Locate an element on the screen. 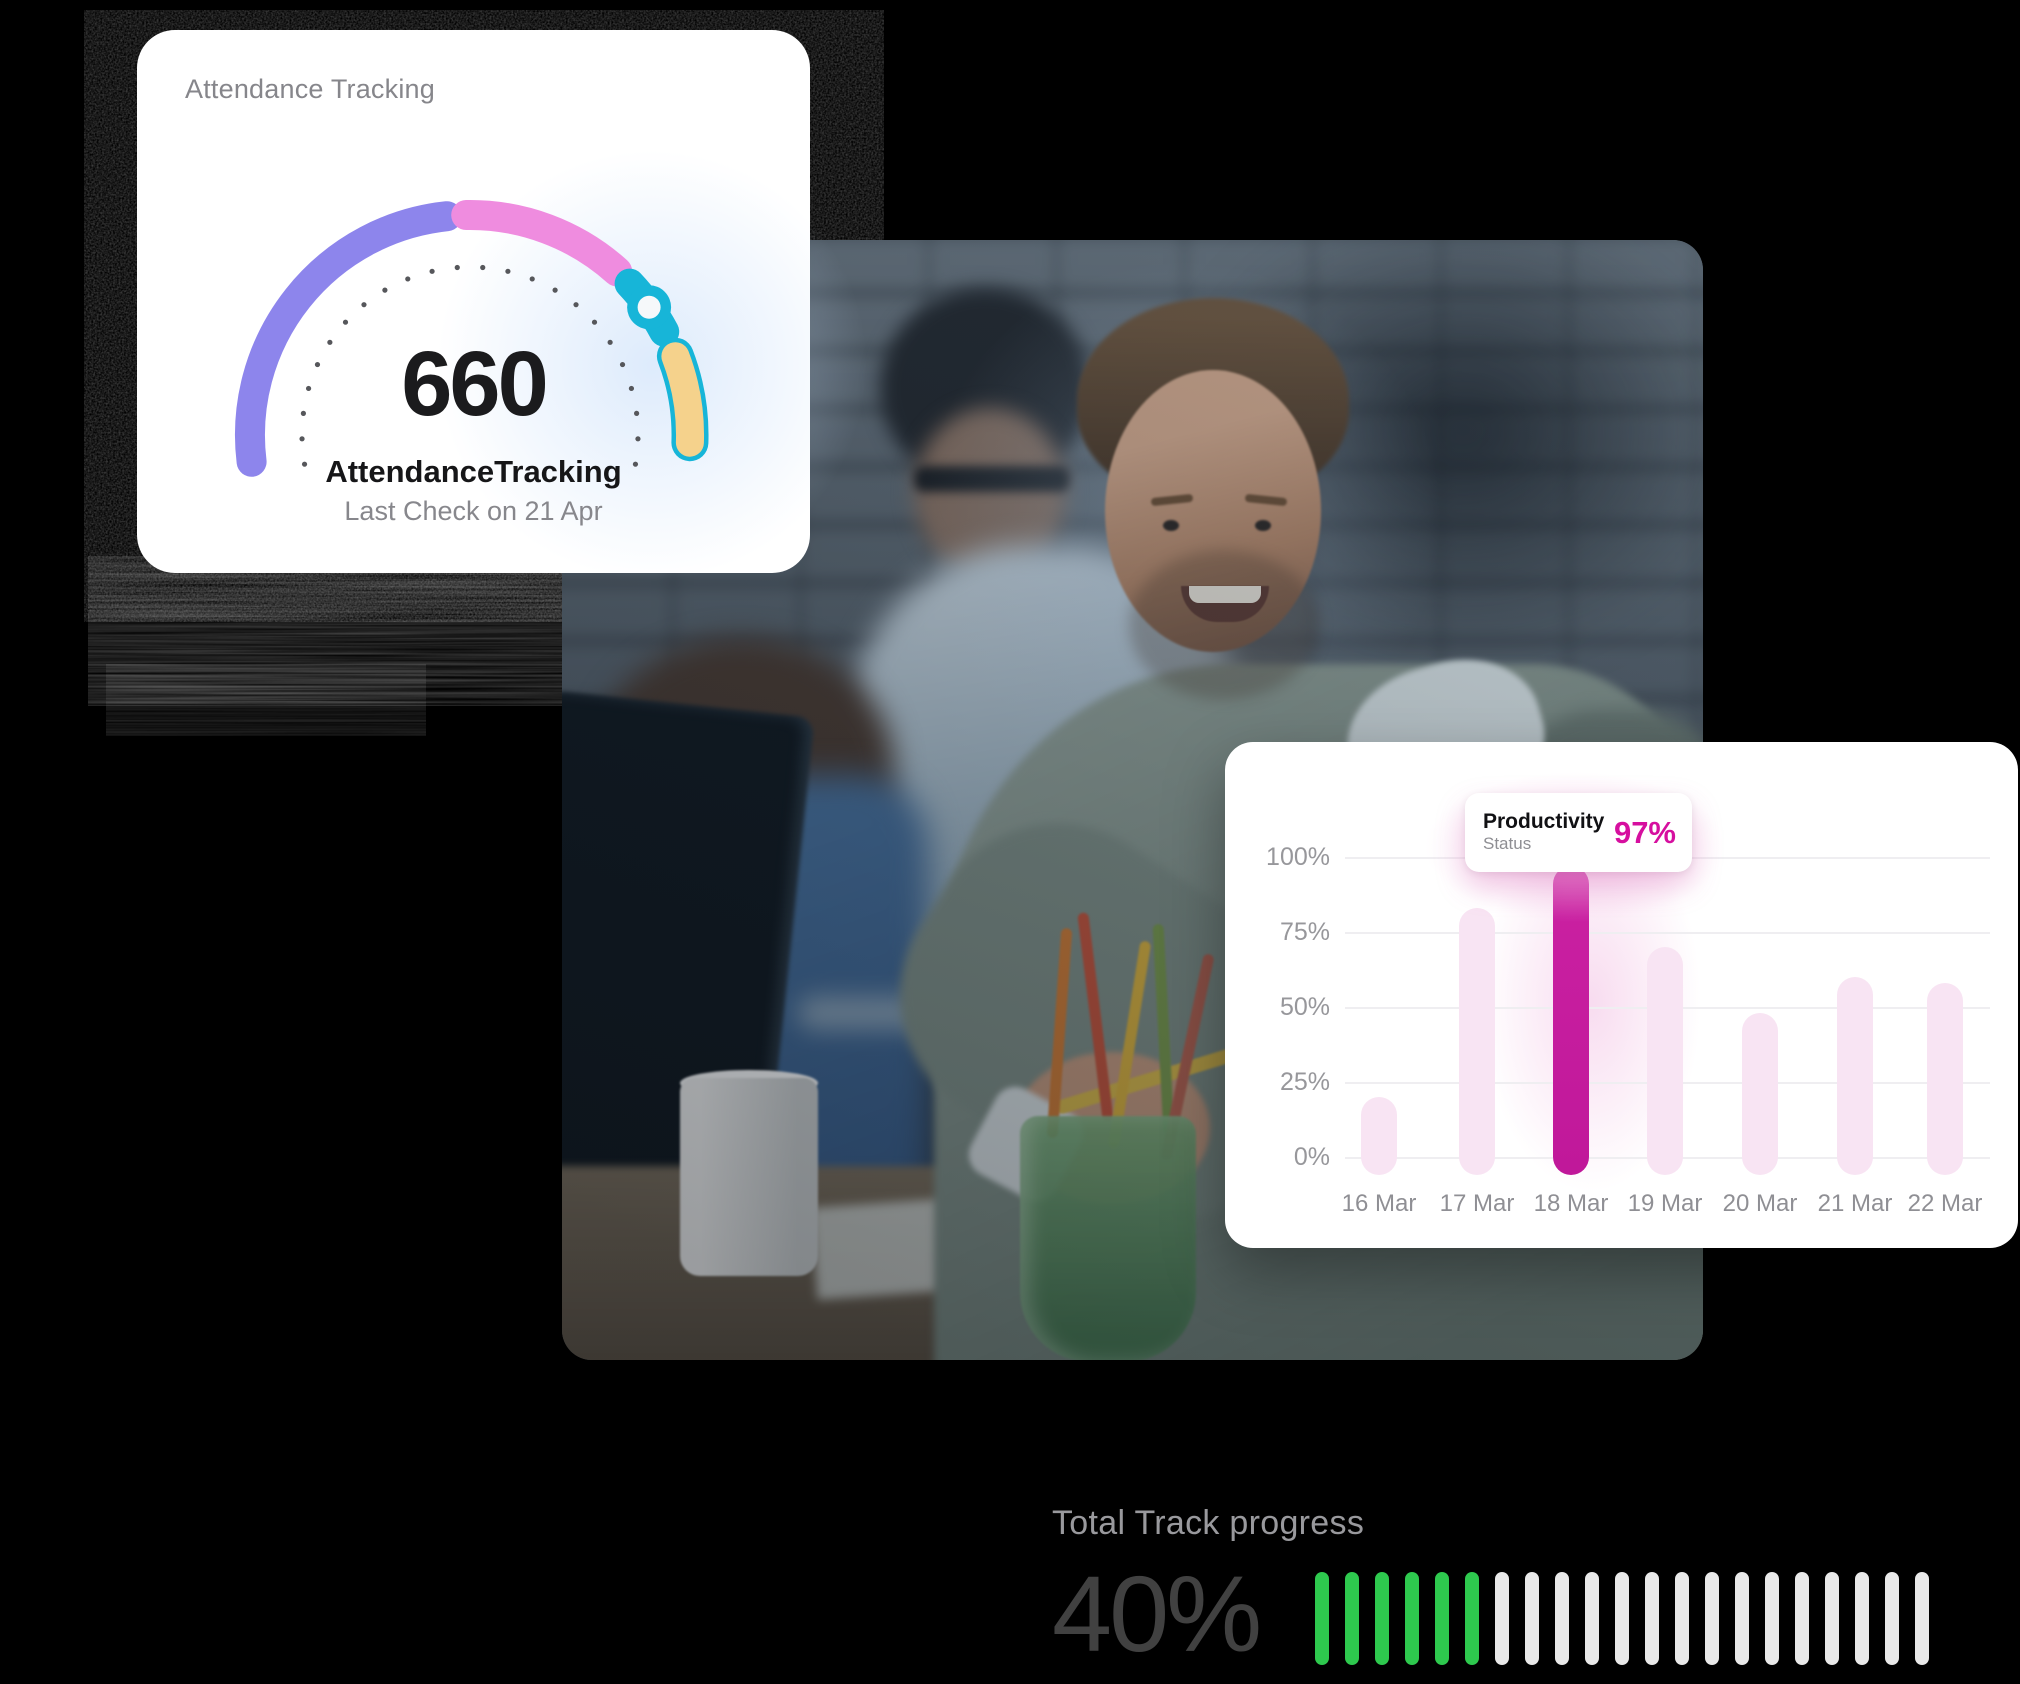 The height and width of the screenshot is (1684, 2020). gauge-value: 660 is located at coordinates (475, 384).